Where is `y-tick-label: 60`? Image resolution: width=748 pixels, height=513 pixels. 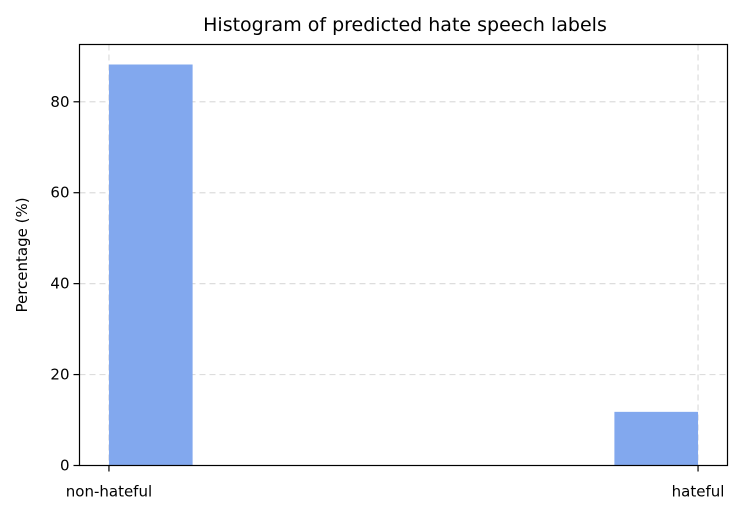 y-tick-label: 60 is located at coordinates (59, 193).